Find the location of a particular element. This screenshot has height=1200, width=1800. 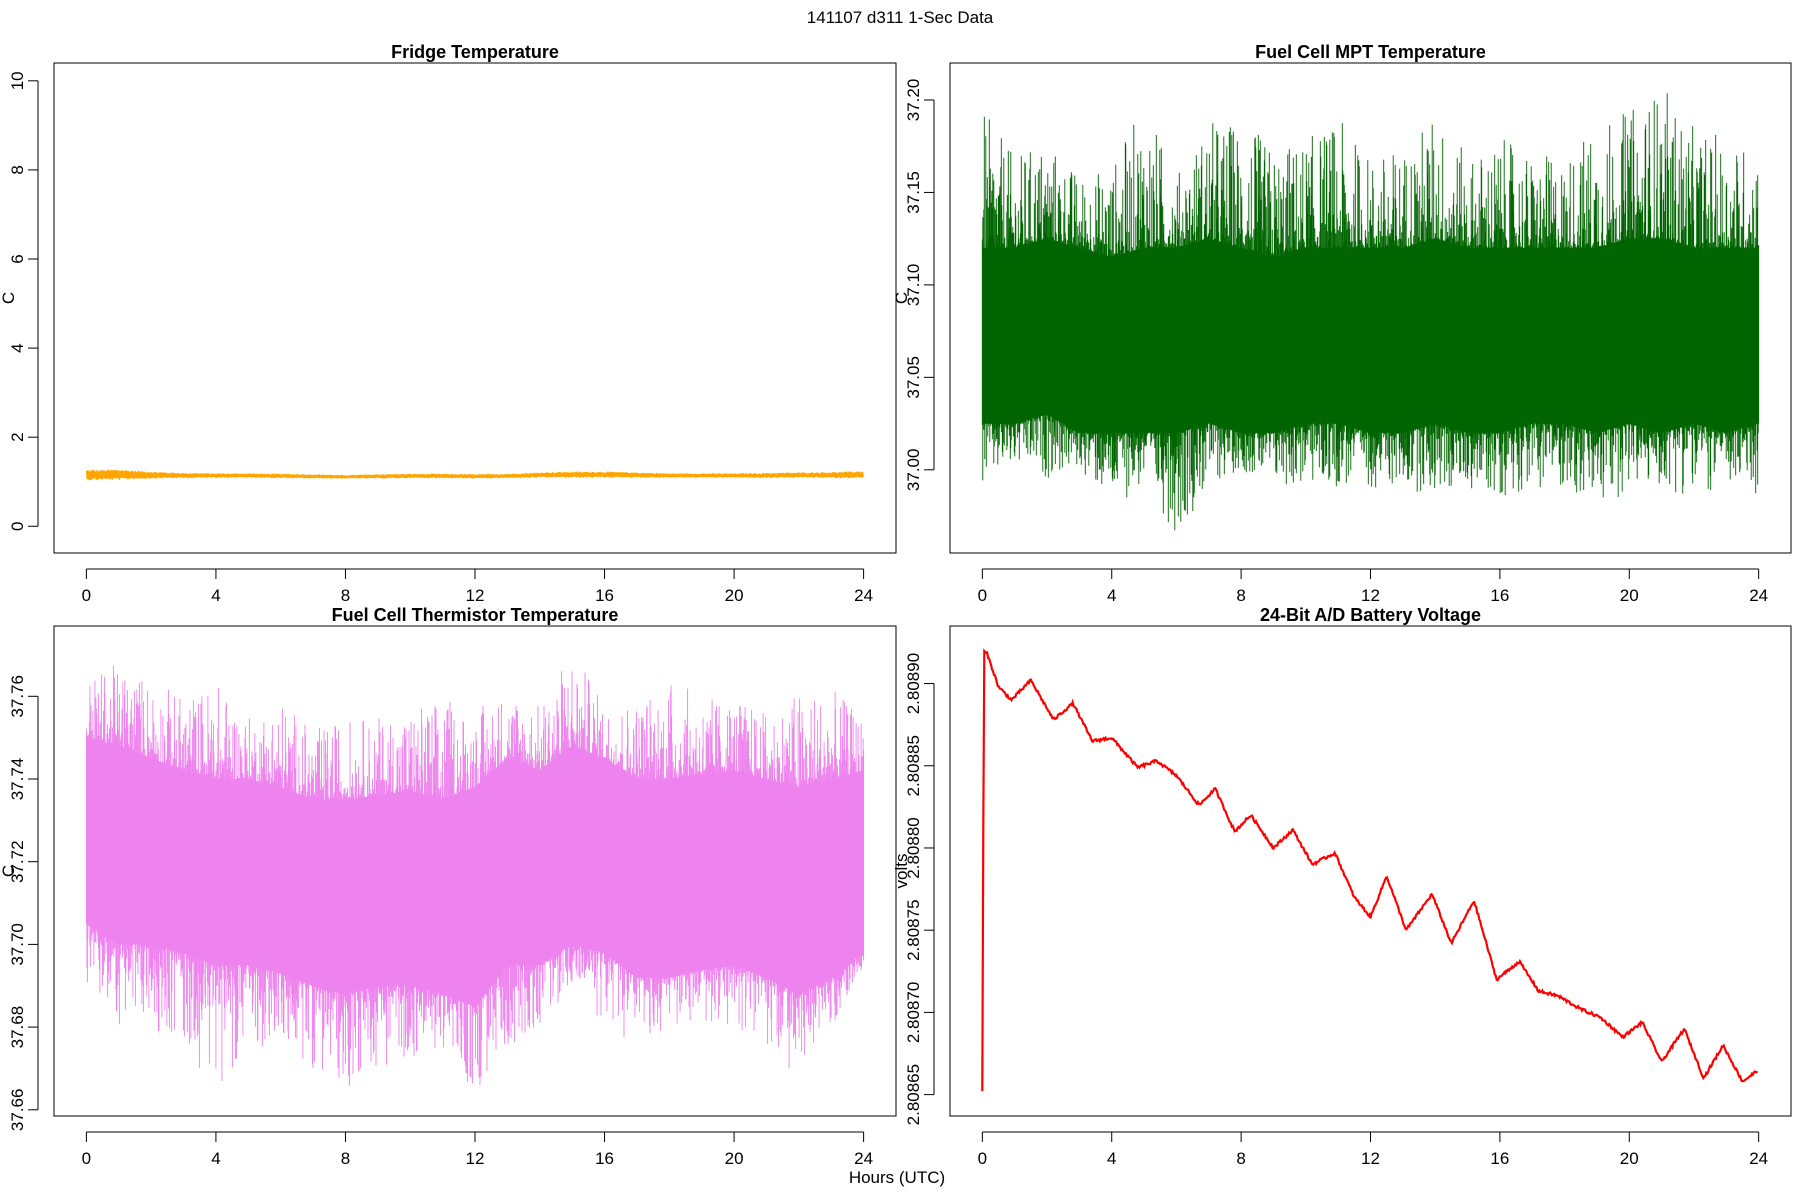

thermistor-y-tick-label: 37.72 is located at coordinates (17, 861).